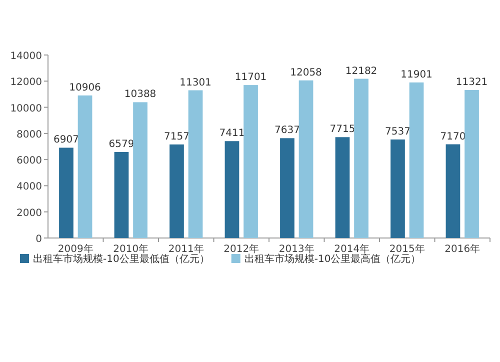 Image resolution: width=500 pixels, height=362 pixels. Describe the element at coordinates (76, 249) in the screenshot. I see `x-tick-label: 2009年` at that location.